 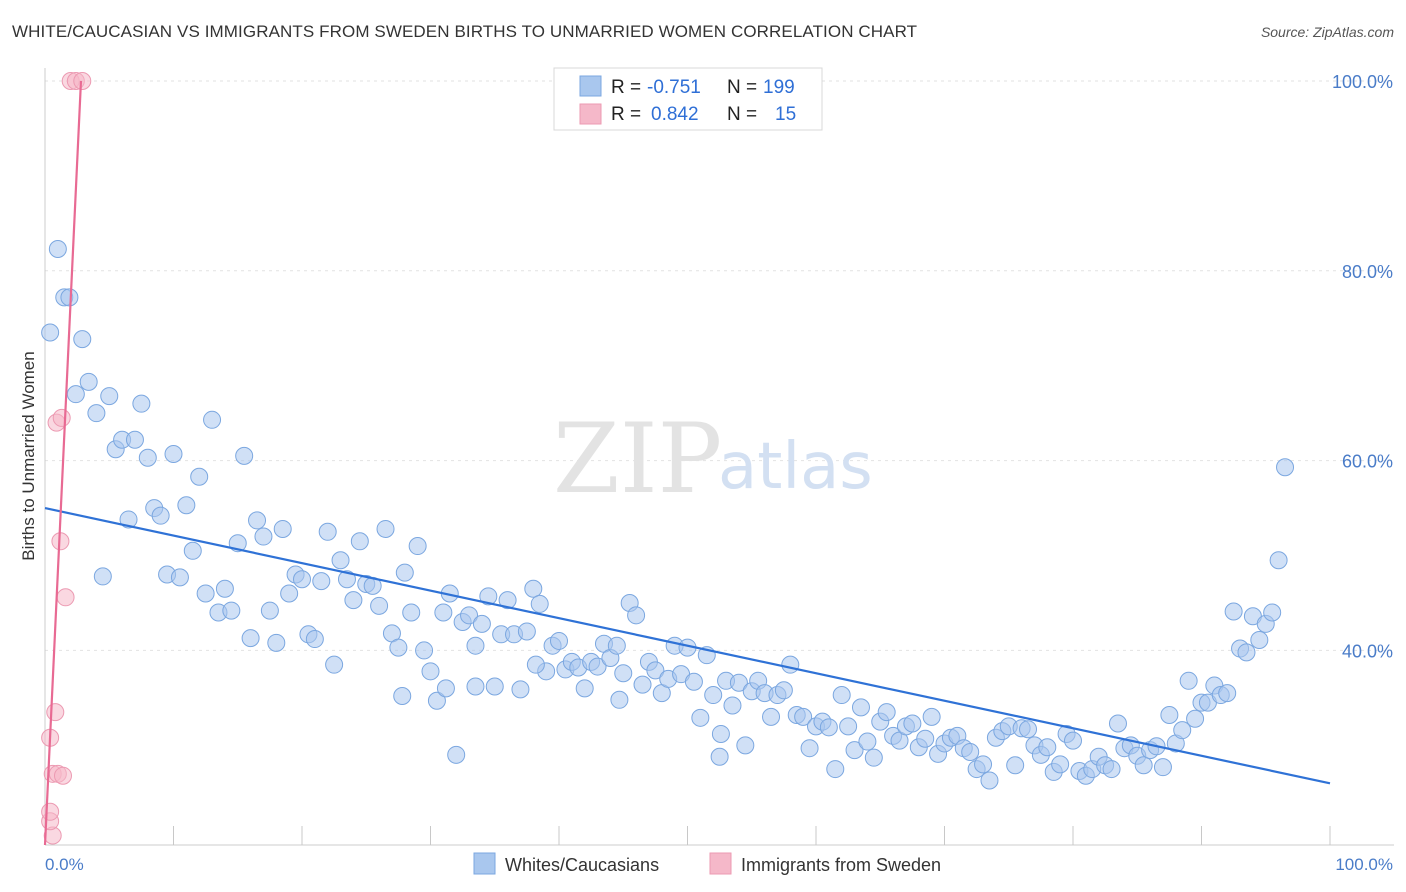 What do you see at coordinates (674, 87) in the screenshot?
I see `legend-r-value: -0.751` at bounding box center [674, 87].